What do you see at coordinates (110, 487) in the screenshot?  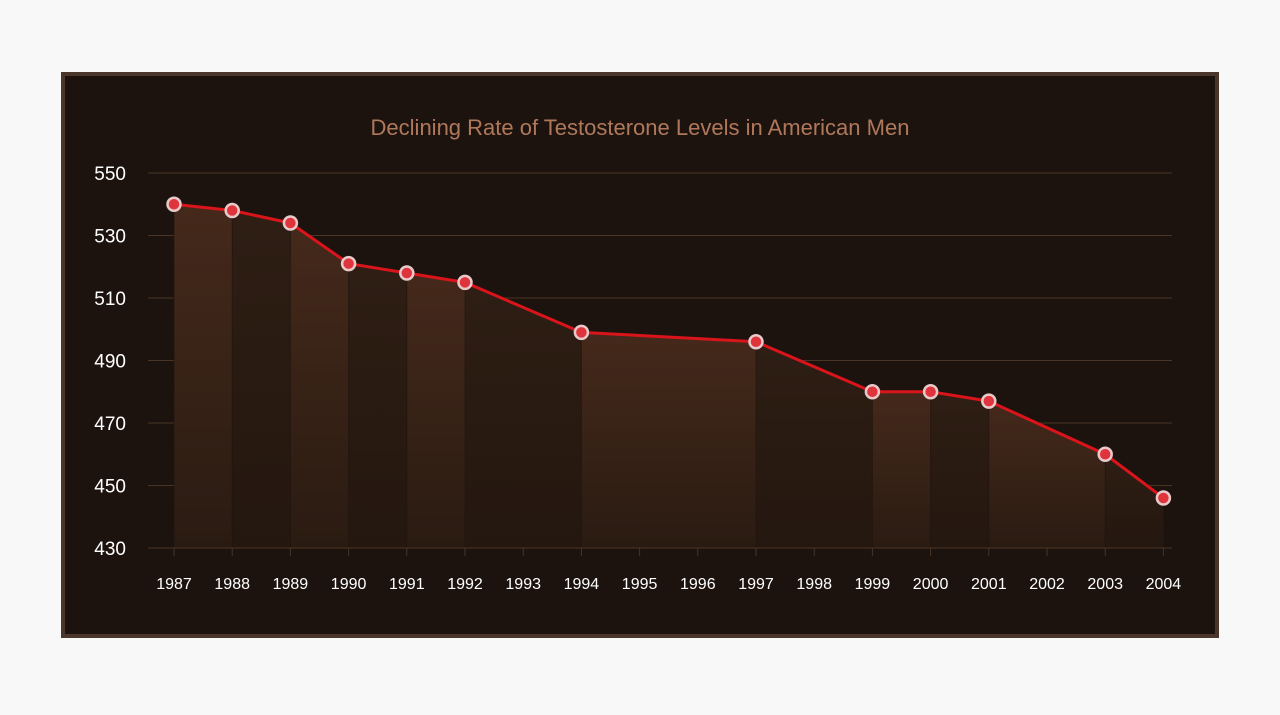 I see `y-tick-label: 450` at bounding box center [110, 487].